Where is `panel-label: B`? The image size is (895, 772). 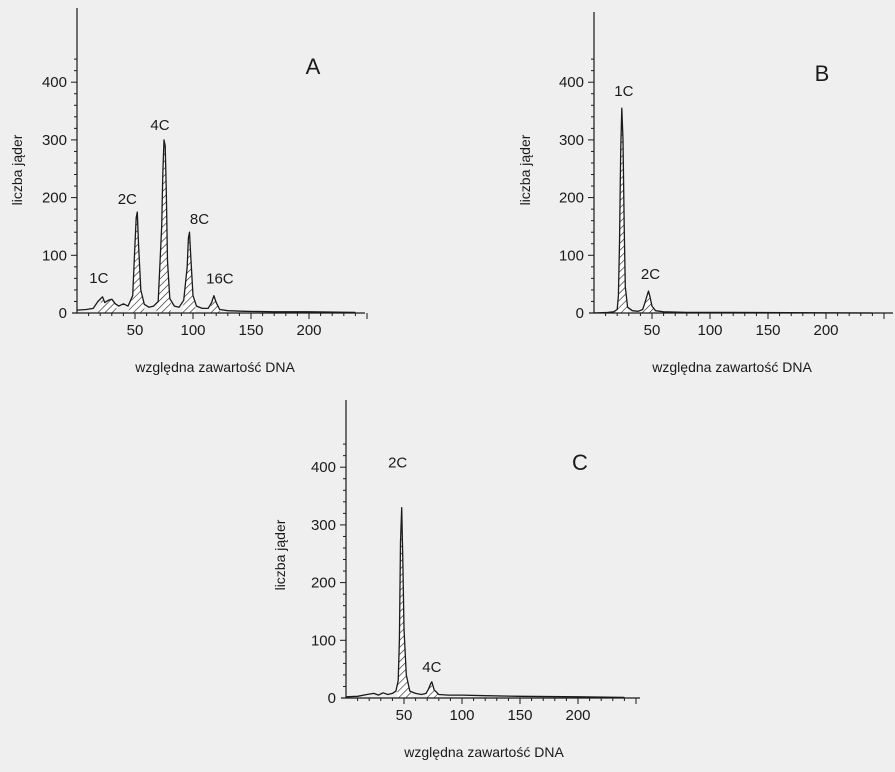 panel-label: B is located at coordinates (822, 73).